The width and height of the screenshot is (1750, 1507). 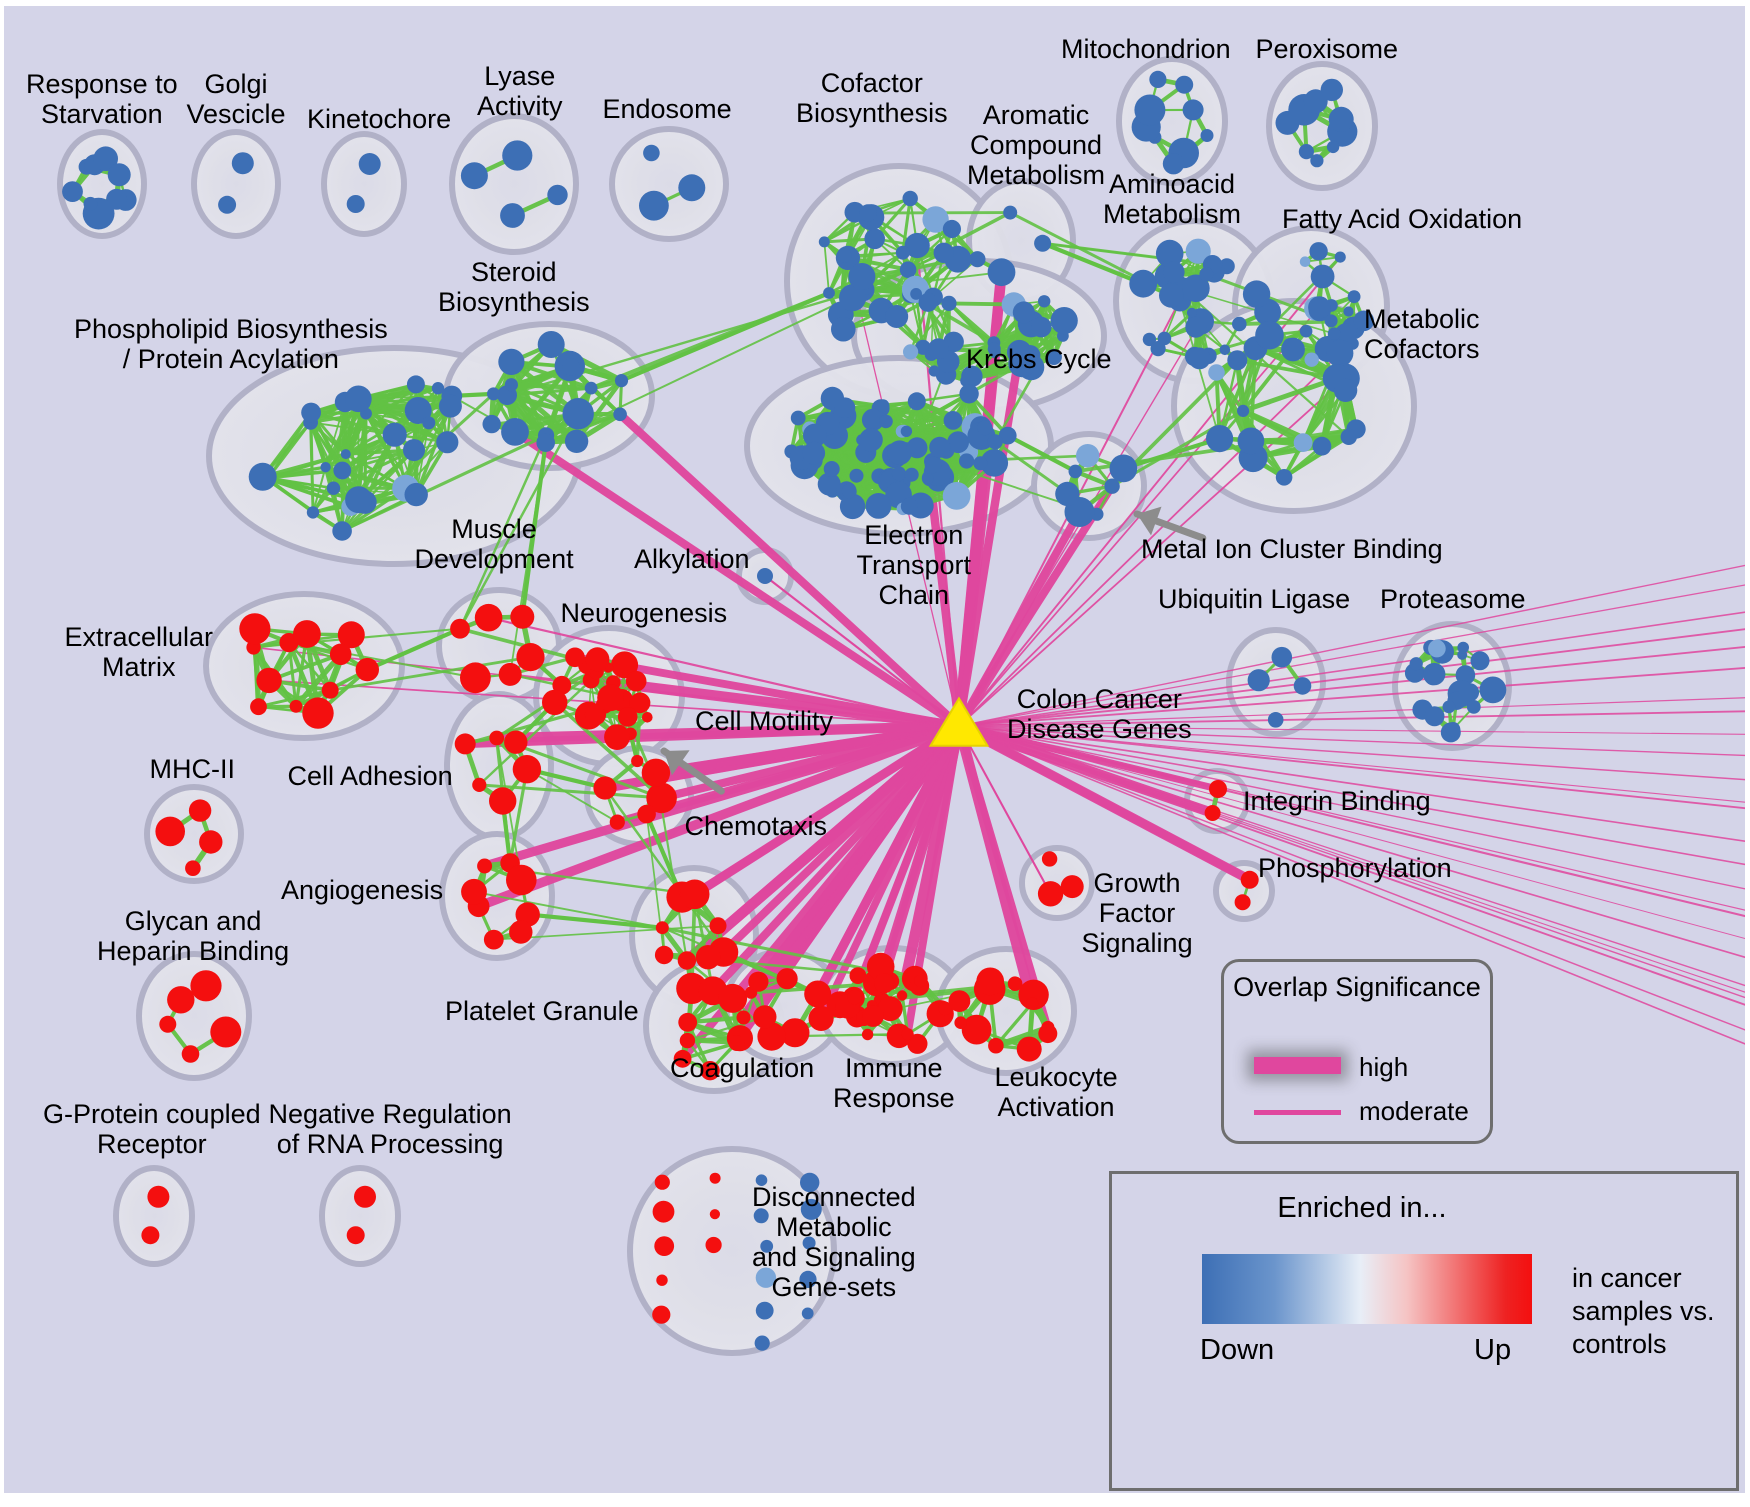 What do you see at coordinates (139, 652) in the screenshot?
I see `cluster-label-extracellular-matrix: Extracellular Matrix` at bounding box center [139, 652].